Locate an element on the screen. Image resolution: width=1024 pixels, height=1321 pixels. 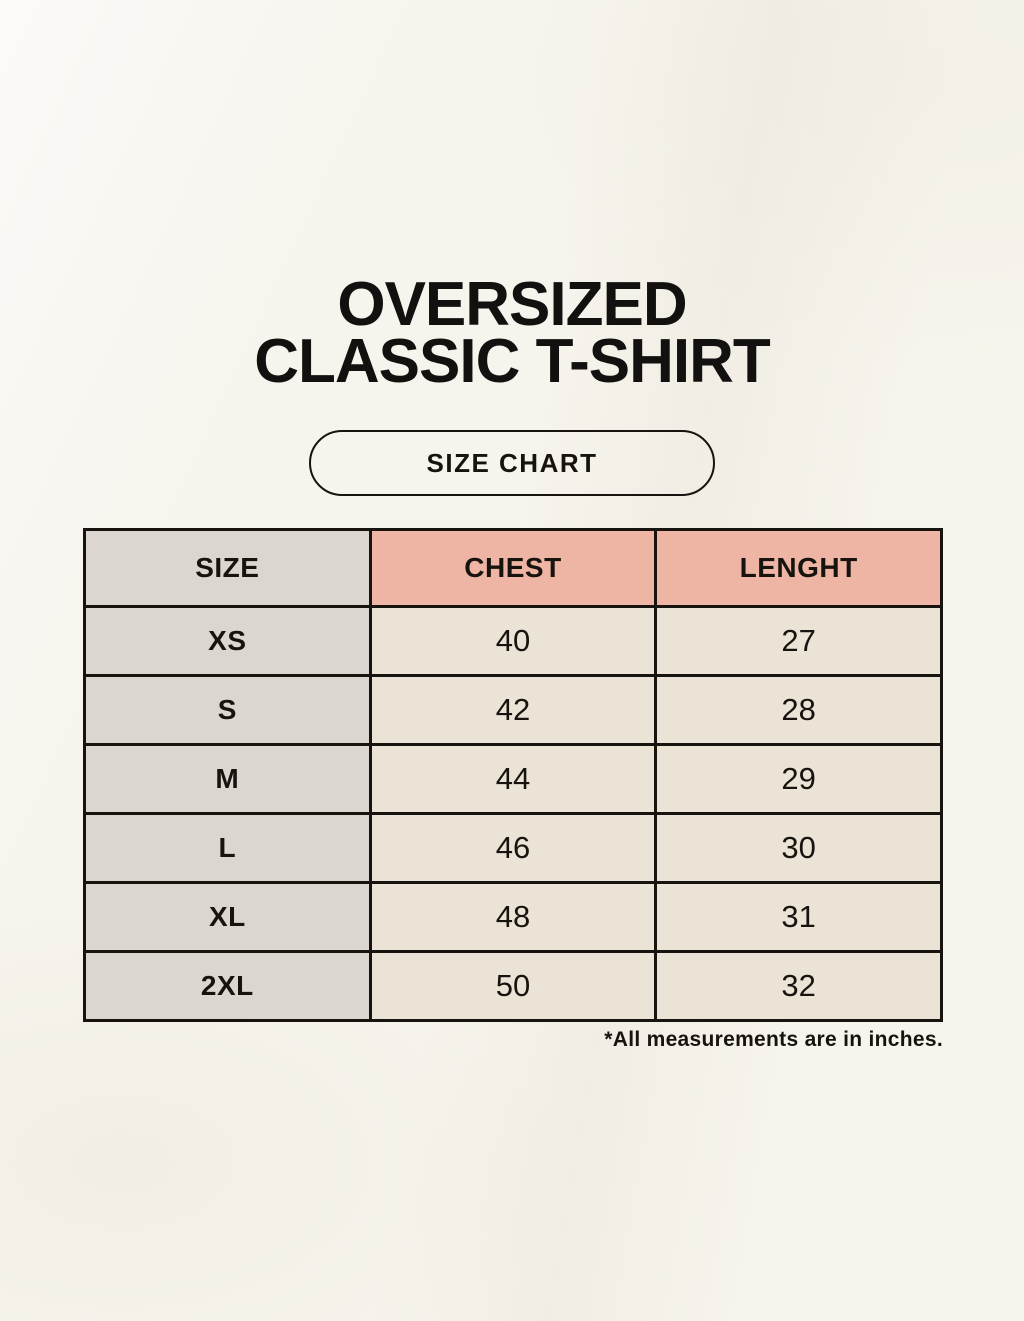
size-chart-badge-label: SIZE CHART is located at coordinates (512, 462).